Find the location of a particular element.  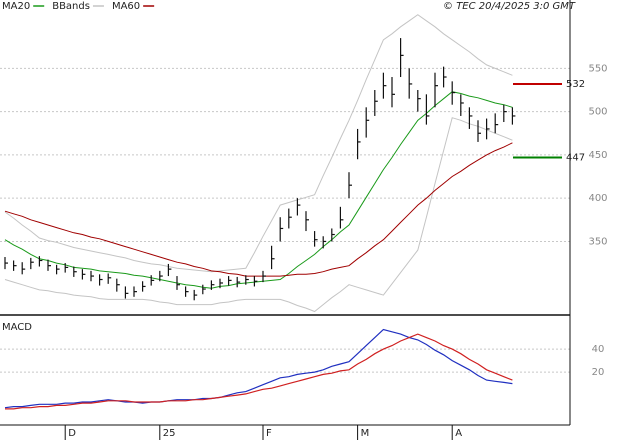

legend-label: MA60 is located at coordinates (126, 6).